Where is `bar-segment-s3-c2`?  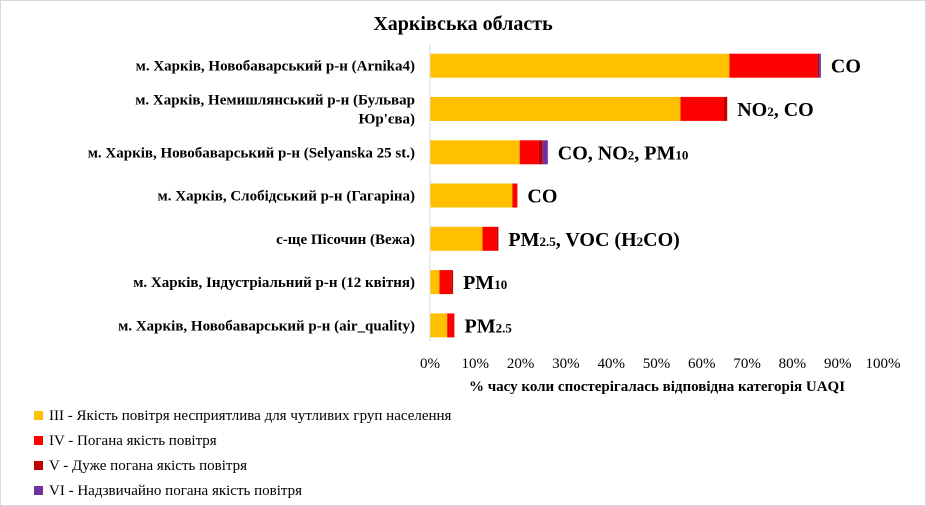
bar-segment-s3-c2 is located at coordinates (545, 152).